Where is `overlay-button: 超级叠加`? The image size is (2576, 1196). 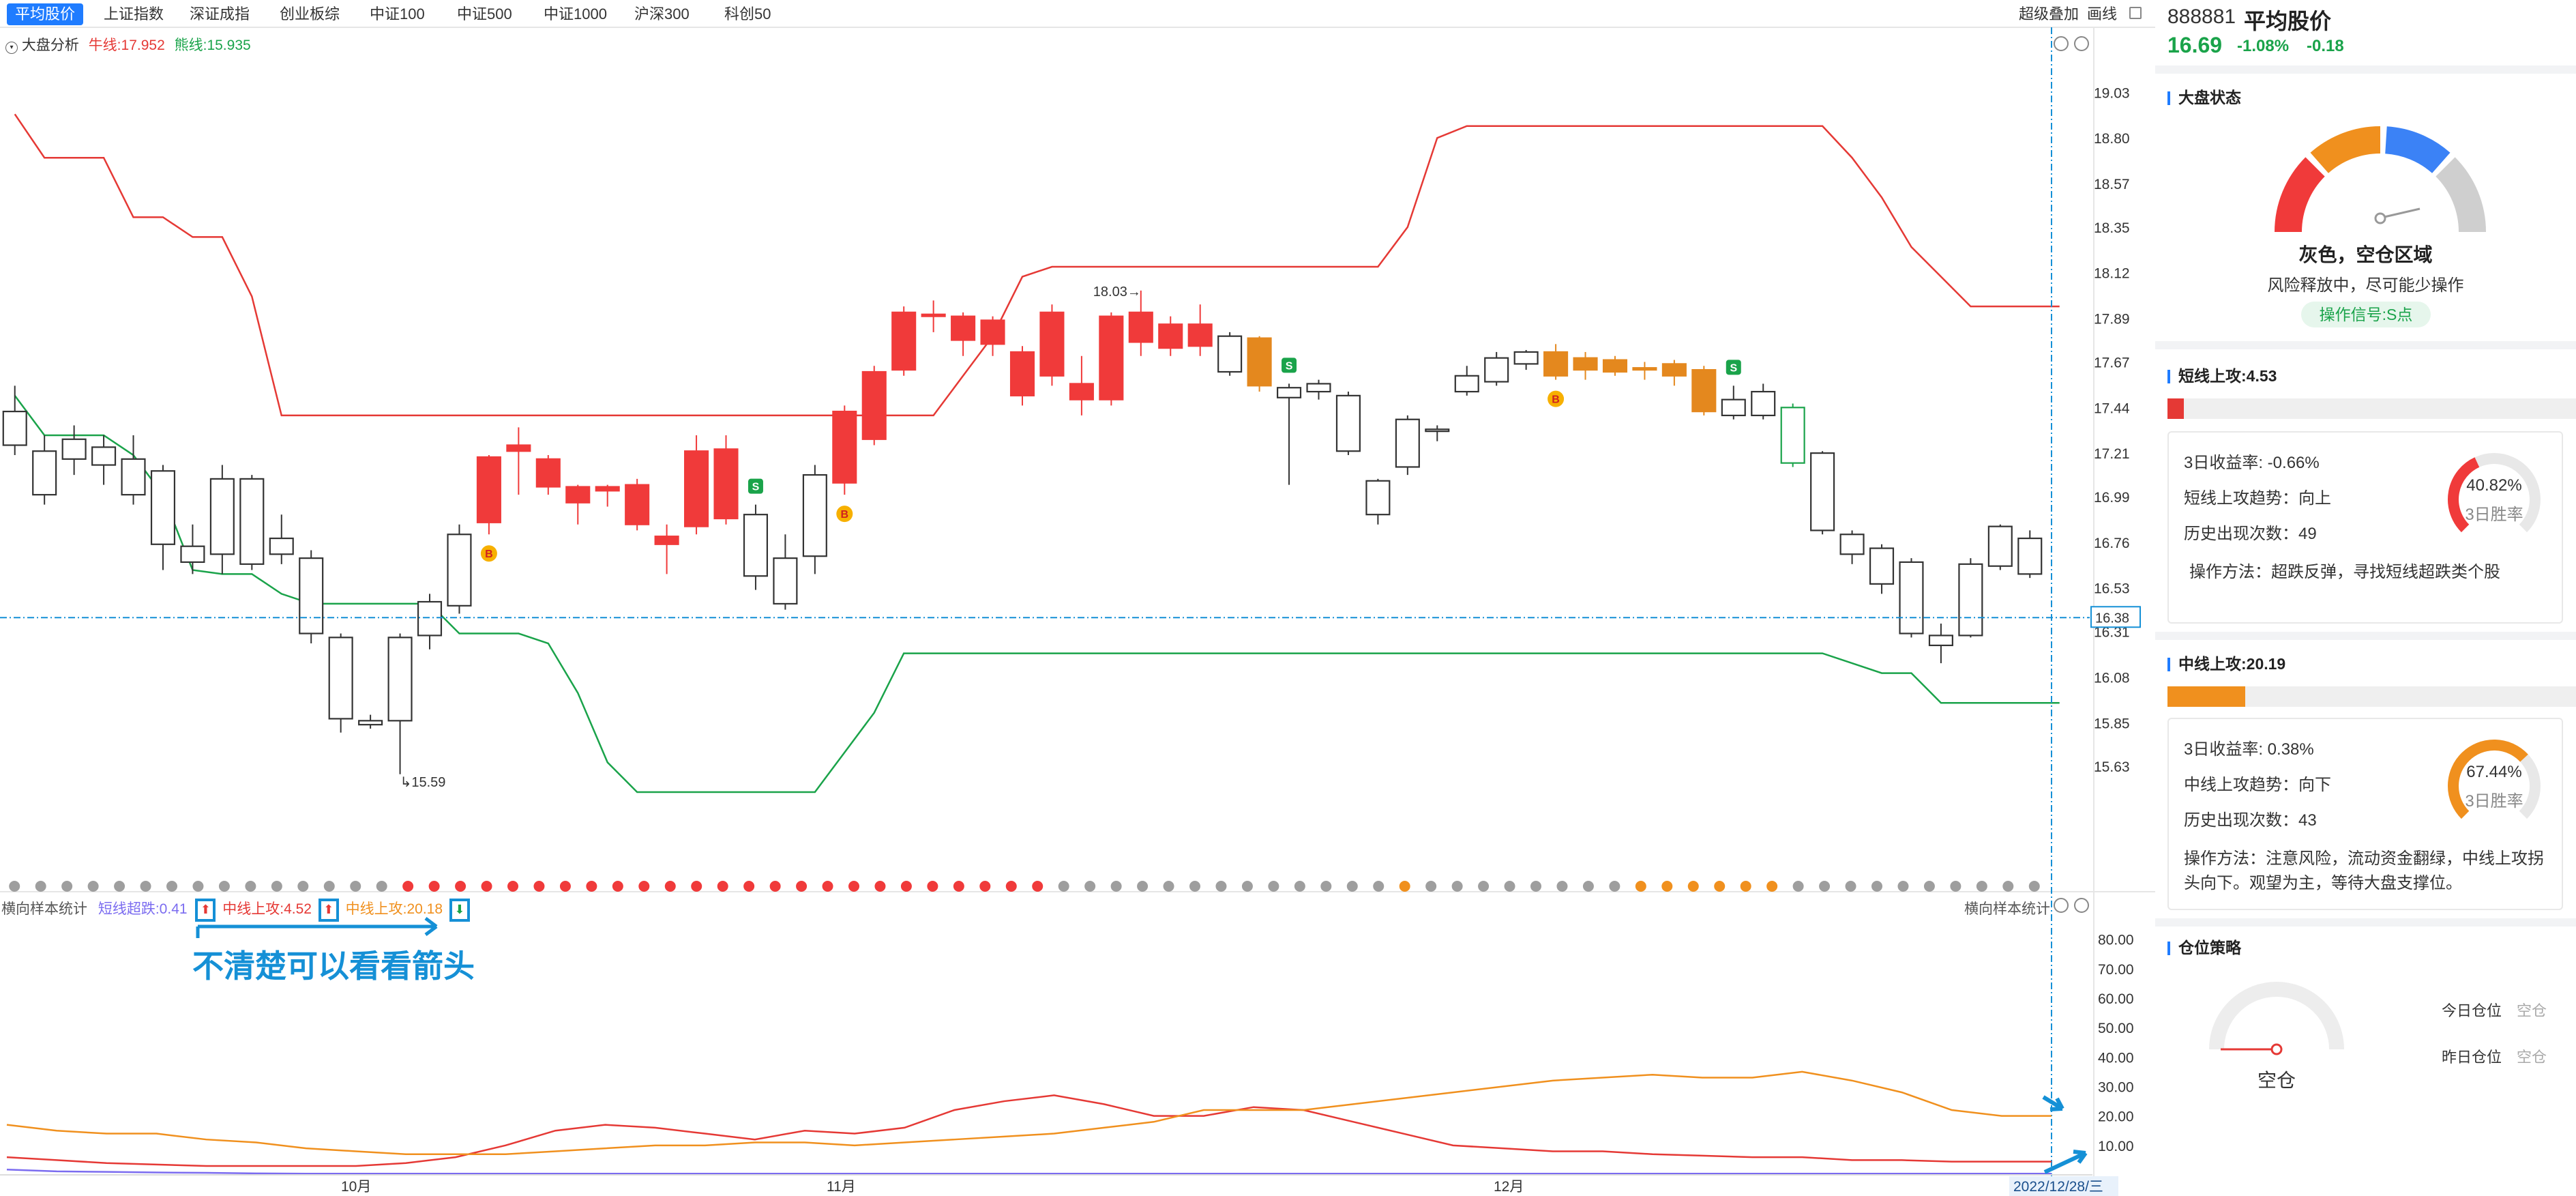
overlay-button: 超级叠加 is located at coordinates (2049, 14).